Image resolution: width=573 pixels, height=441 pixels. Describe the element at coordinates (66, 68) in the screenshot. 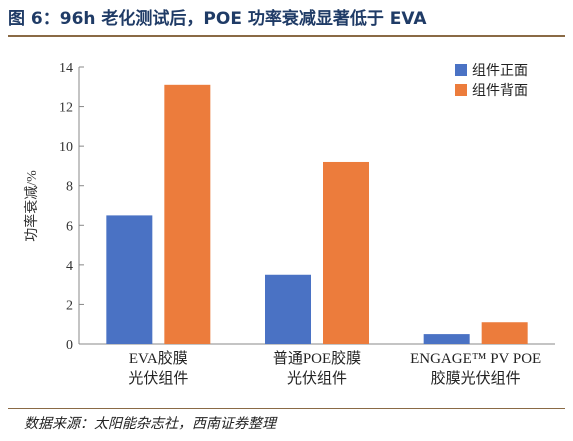

I see `y-tick-label: 14` at that location.